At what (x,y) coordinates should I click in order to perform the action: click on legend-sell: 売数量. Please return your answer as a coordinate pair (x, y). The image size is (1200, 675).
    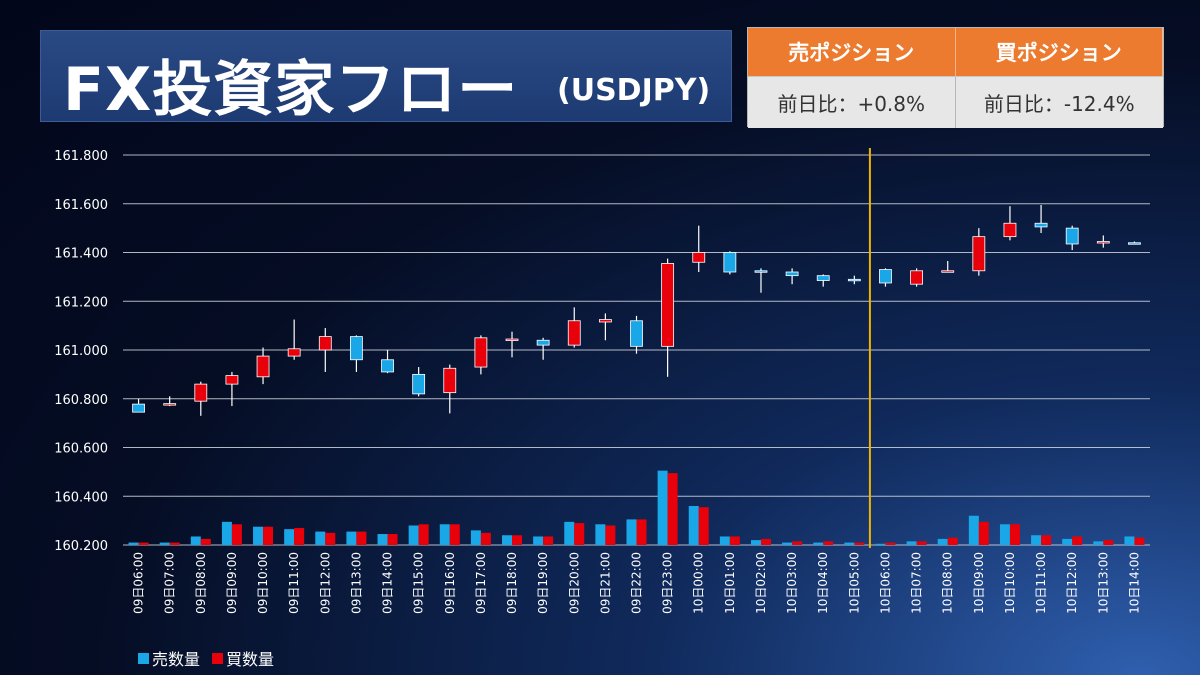
    Looking at the image, I should click on (169, 658).